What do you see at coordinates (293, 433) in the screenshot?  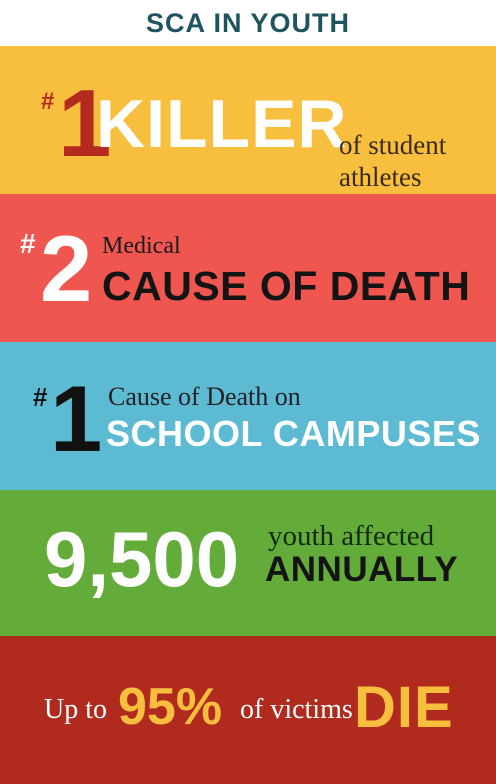 I see `stat-headline: SCHOOL CAMPUSES` at bounding box center [293, 433].